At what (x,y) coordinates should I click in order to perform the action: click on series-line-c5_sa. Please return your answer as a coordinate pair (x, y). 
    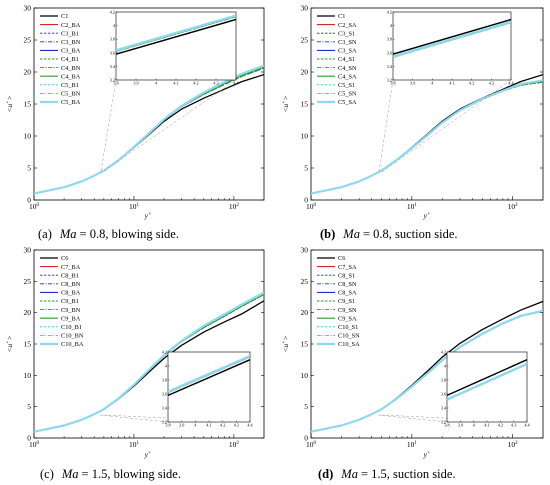
    Looking at the image, I should click on (427, 137).